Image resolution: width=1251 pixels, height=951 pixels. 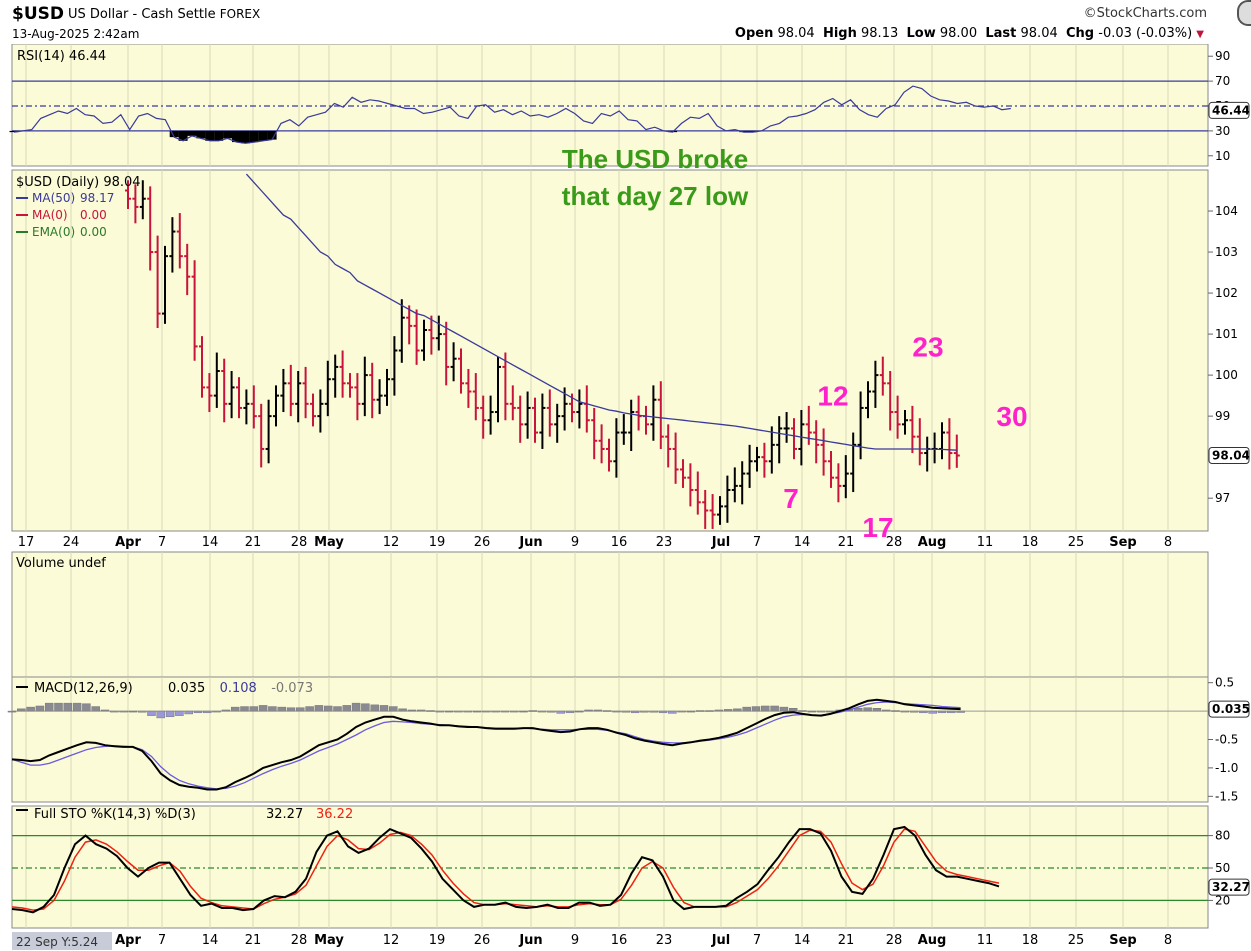 I want to click on sto-title-value: 32.27, so click(x=284, y=814).